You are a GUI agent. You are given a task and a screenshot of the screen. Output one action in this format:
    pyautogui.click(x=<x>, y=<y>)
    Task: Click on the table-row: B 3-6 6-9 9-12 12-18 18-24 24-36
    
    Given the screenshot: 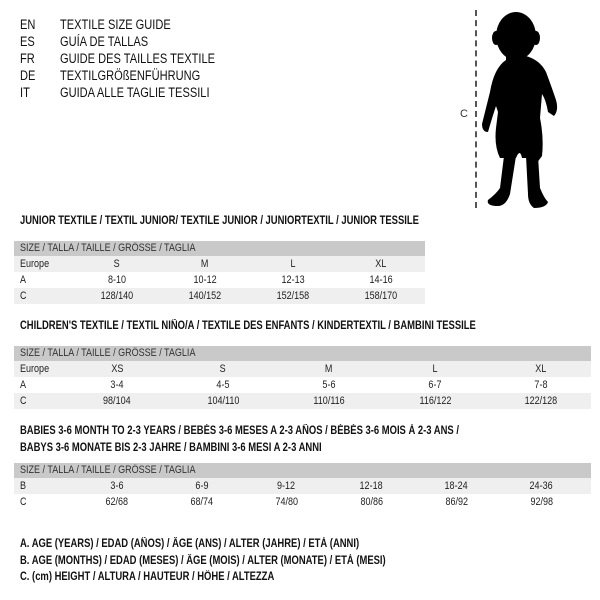 What is the action you would take?
    pyautogui.click(x=302, y=486)
    